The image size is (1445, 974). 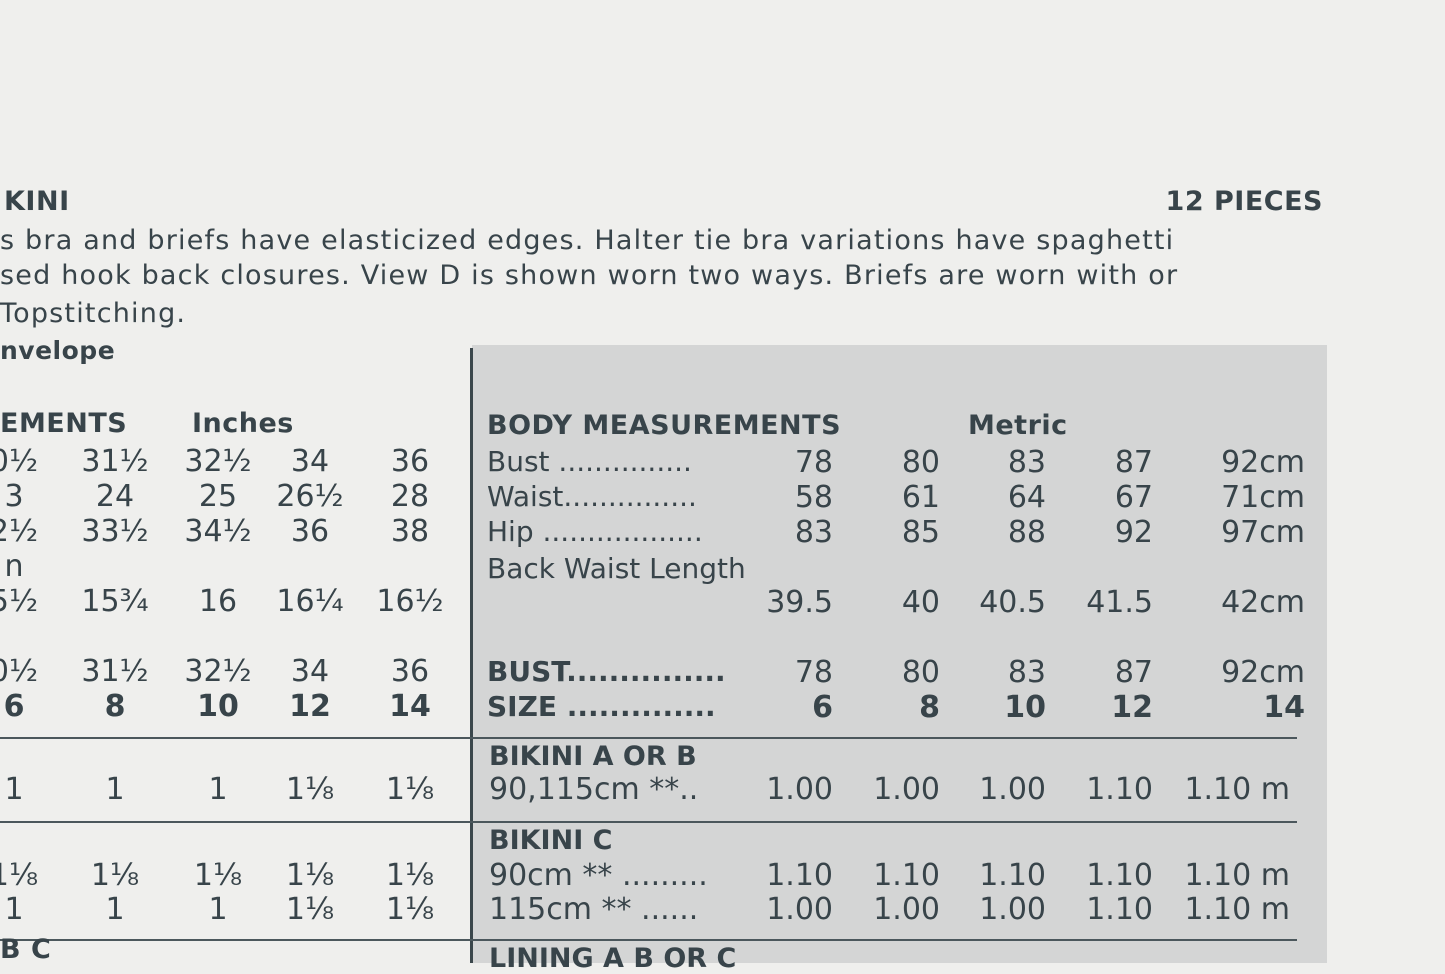 I want to click on inches-cell: 5½, so click(x=19, y=601).